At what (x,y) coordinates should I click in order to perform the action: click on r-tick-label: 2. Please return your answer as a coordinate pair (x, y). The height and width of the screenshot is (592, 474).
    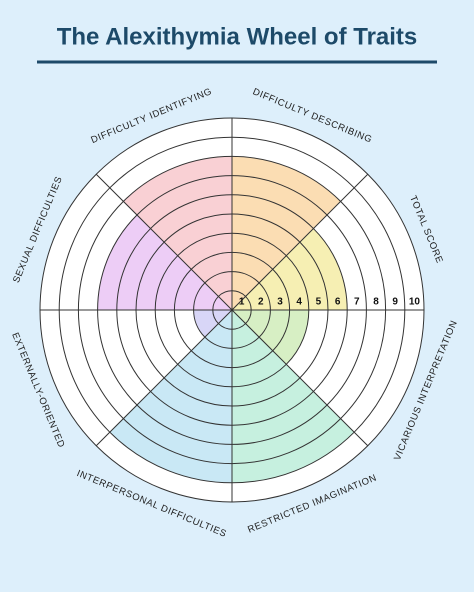
    Looking at the image, I should click on (261, 302).